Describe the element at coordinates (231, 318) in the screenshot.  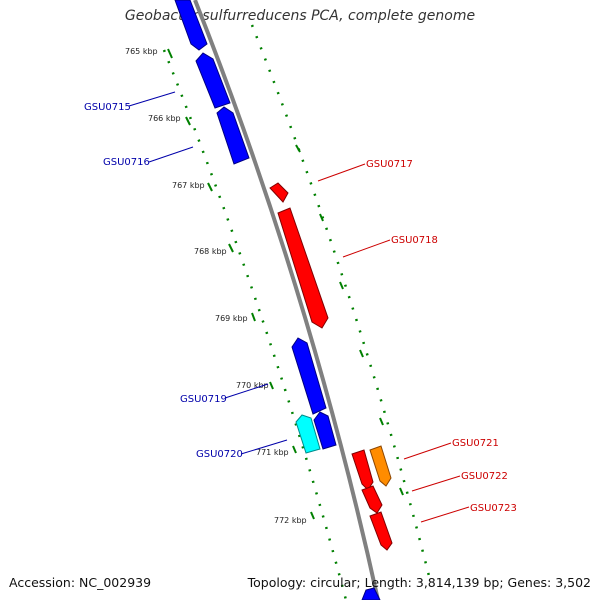
I see `tick-label: 769 kbp` at that location.